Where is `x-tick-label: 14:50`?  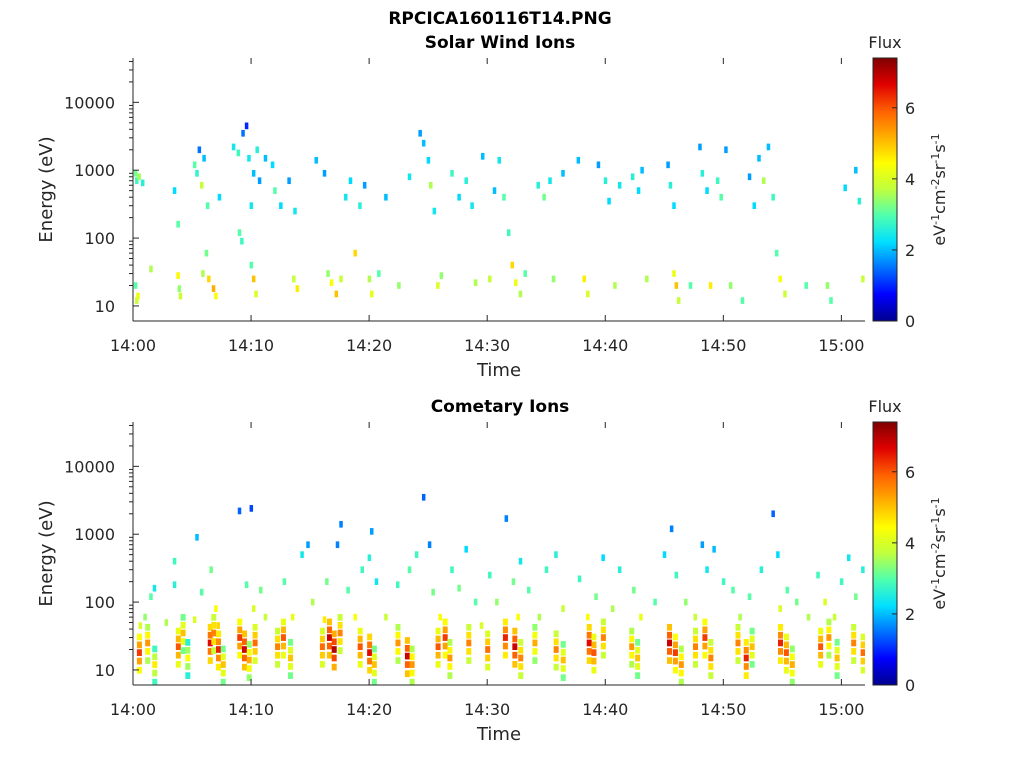
x-tick-label: 14:50 is located at coordinates (723, 345).